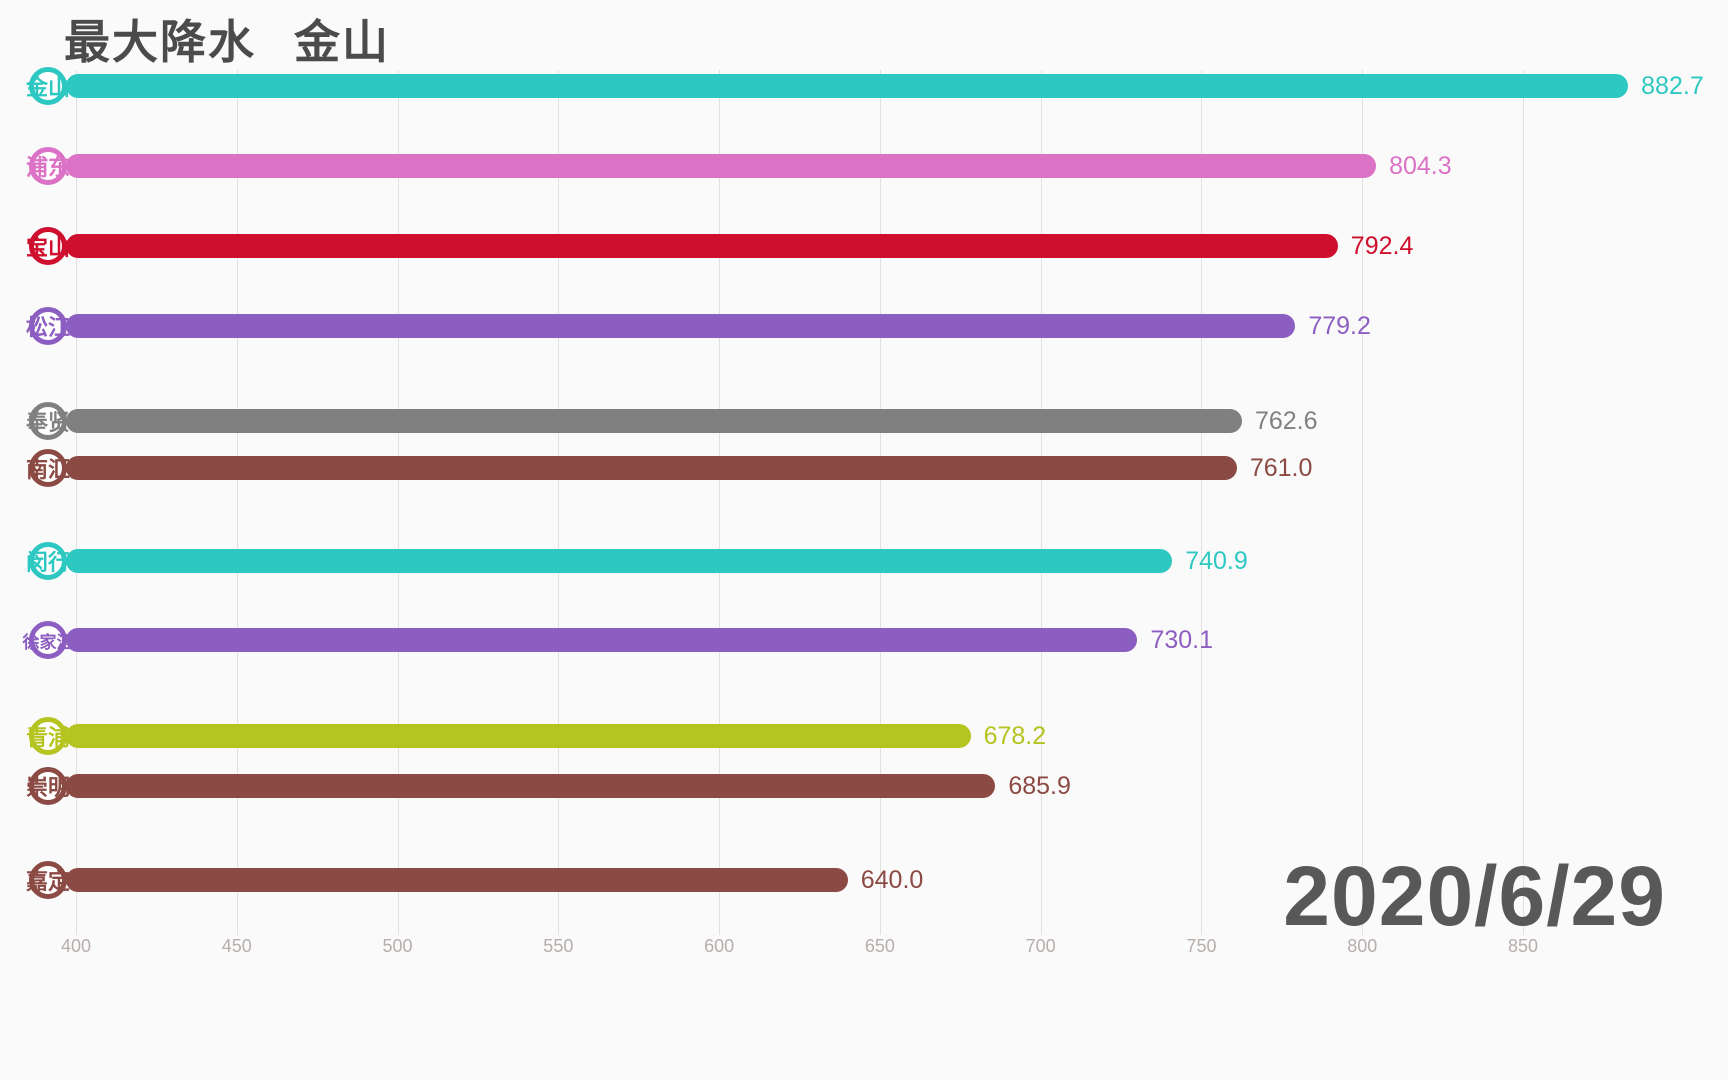 Image resolution: width=1728 pixels, height=1080 pixels. What do you see at coordinates (1339, 326) in the screenshot?
I see `bar-value-label: 779.2` at bounding box center [1339, 326].